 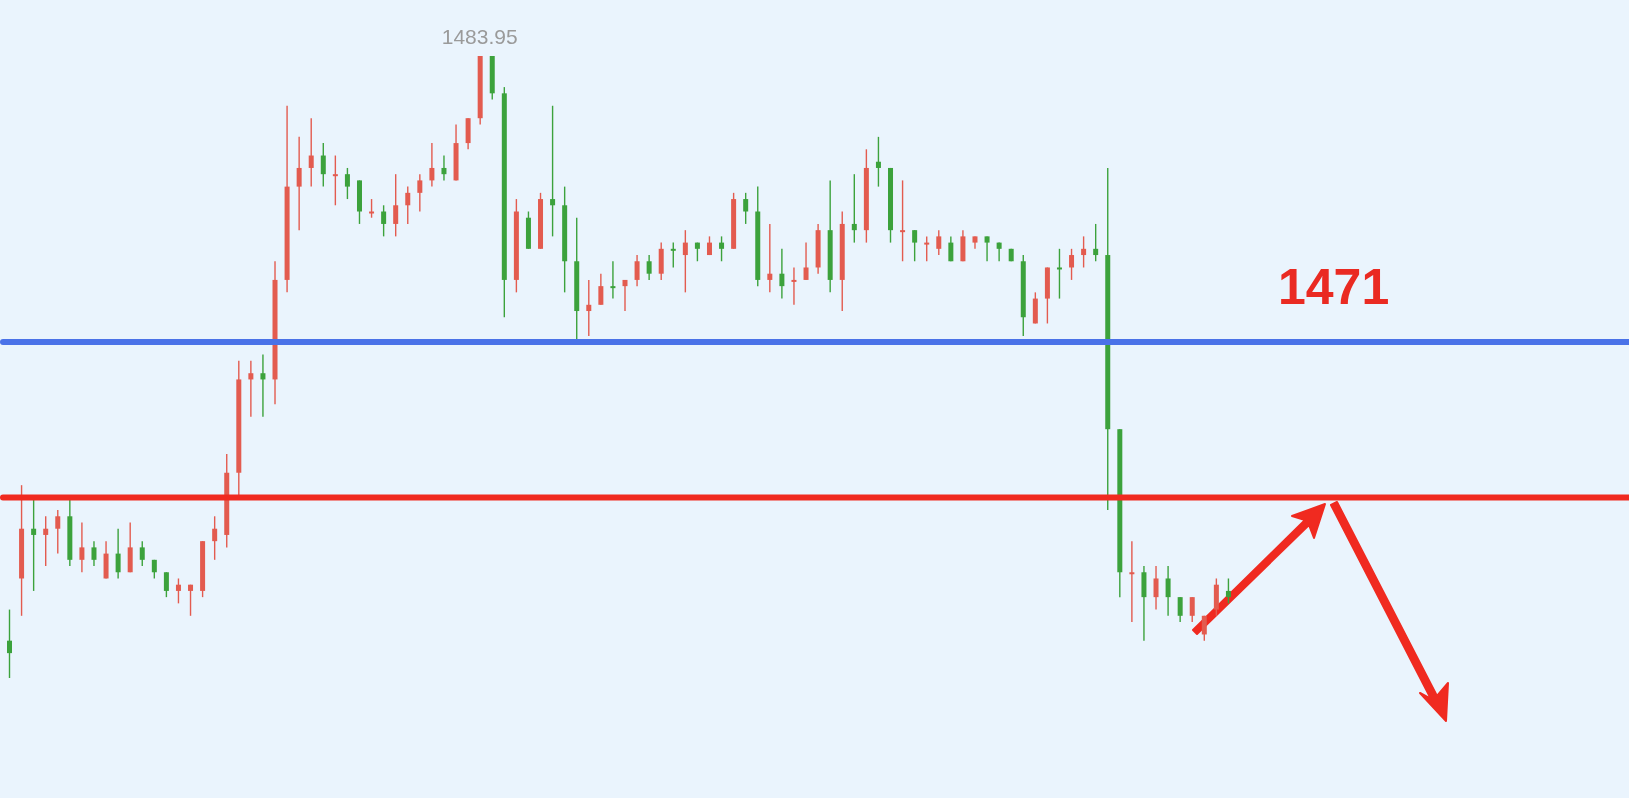 I want to click on annotation: 1483.95, so click(x=479, y=36).